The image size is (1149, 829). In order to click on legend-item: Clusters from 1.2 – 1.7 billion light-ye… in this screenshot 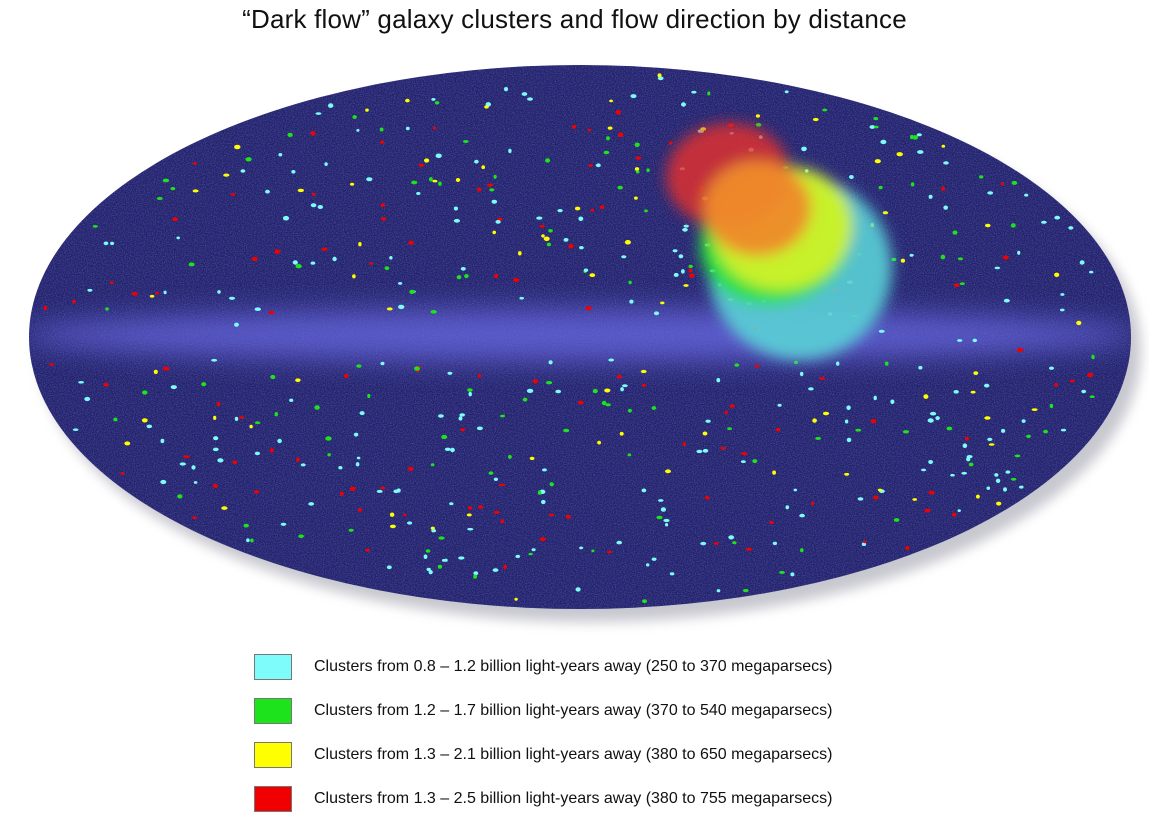, I will do `click(543, 711)`.